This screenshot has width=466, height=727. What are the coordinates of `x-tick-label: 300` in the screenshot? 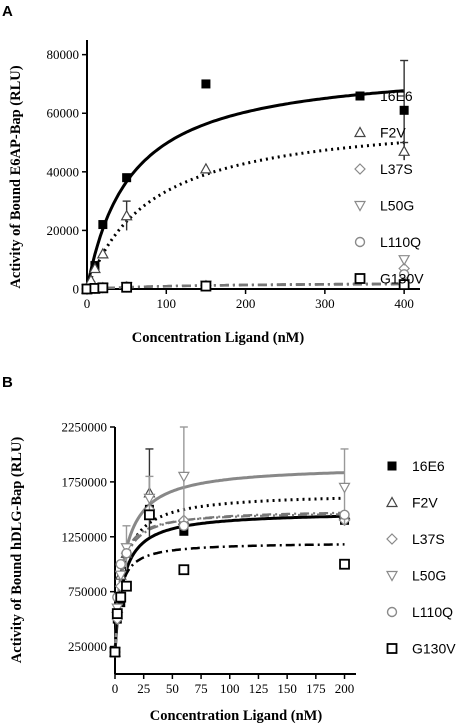 It's located at (325, 303).